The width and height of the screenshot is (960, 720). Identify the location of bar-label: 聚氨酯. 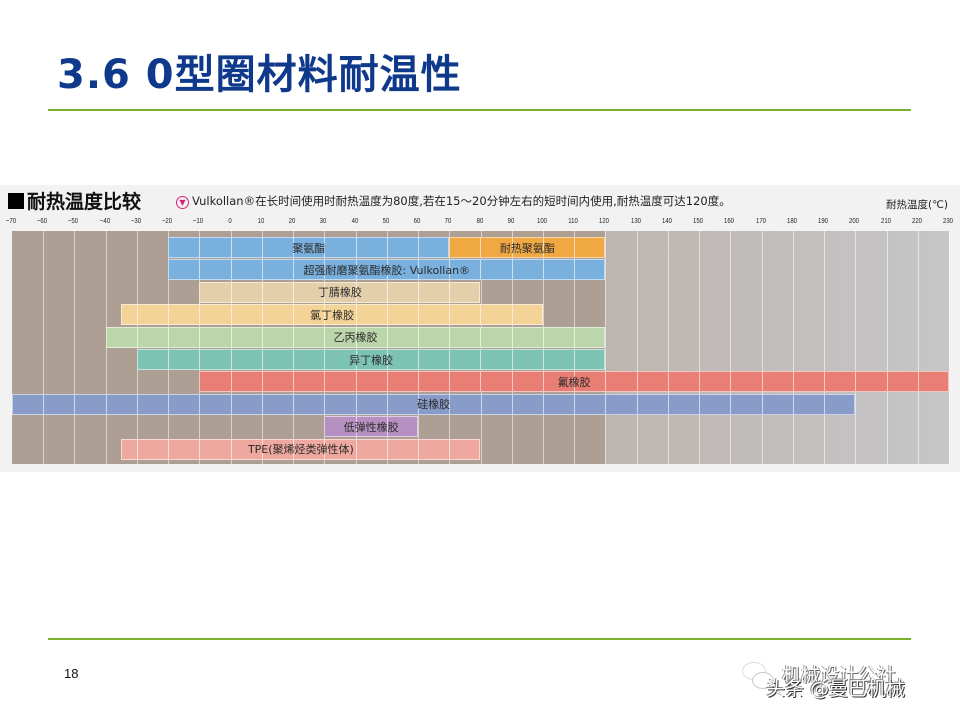
(309, 248).